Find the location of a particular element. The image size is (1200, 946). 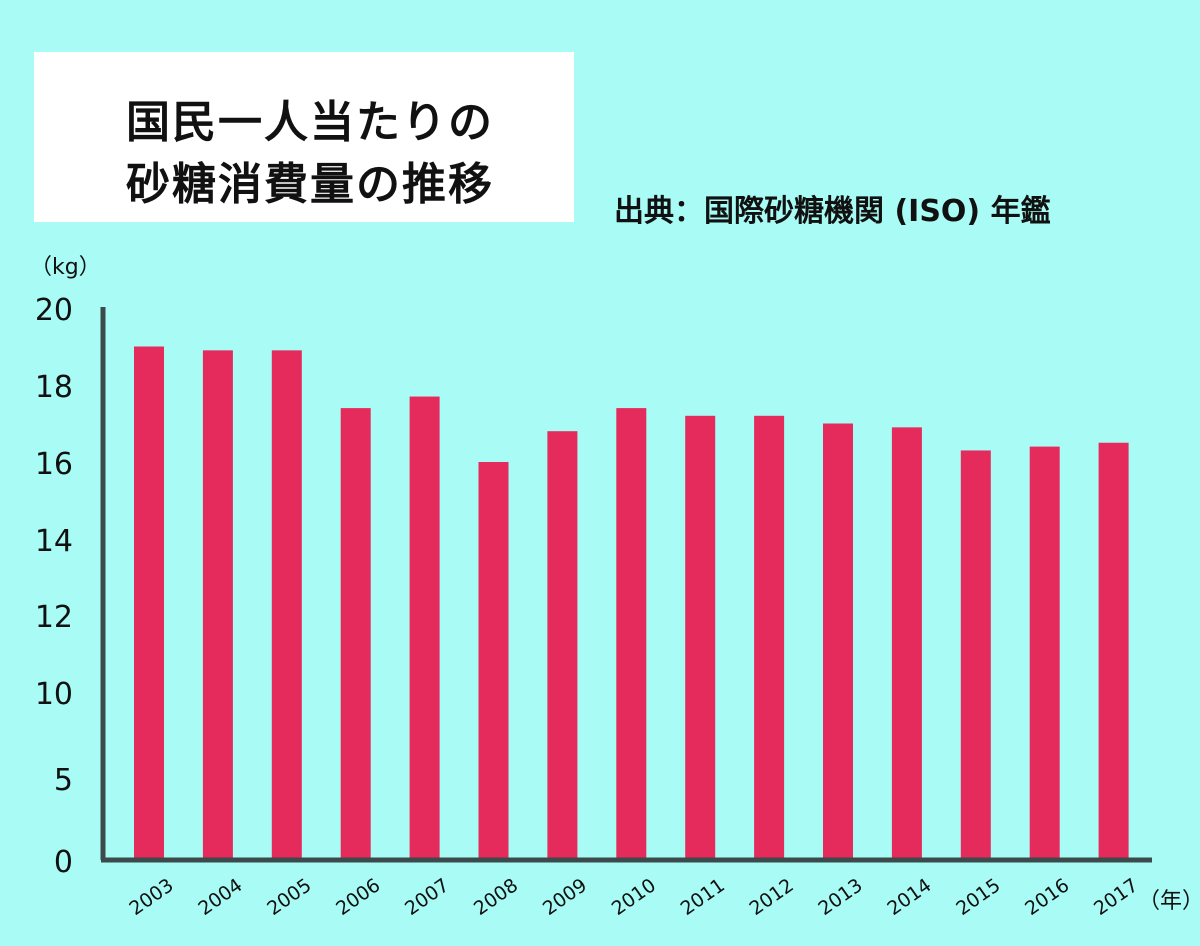

chart-title-line-1: 国民一人当たりの is located at coordinates (310, 122).